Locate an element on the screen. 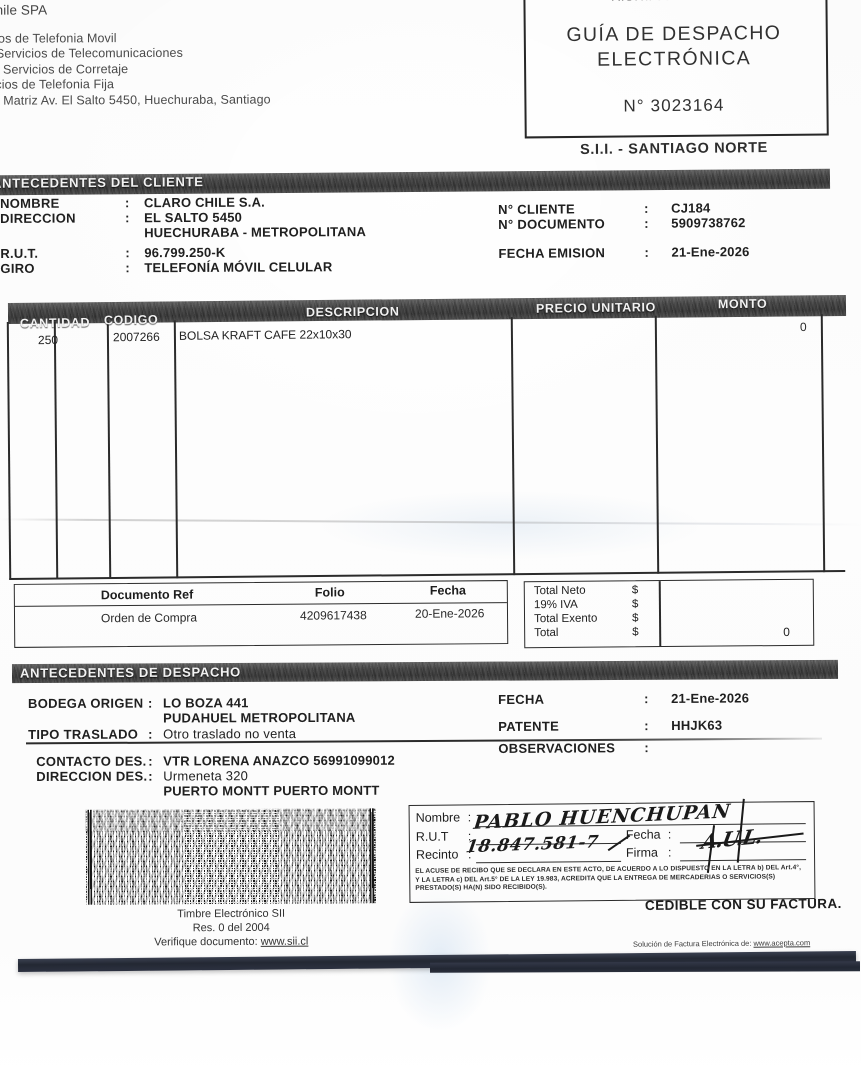 This screenshot has width=861, height=1080. document-title: GUÍA DE DESPACHO ELECTRÓNICA is located at coordinates (674, 47).